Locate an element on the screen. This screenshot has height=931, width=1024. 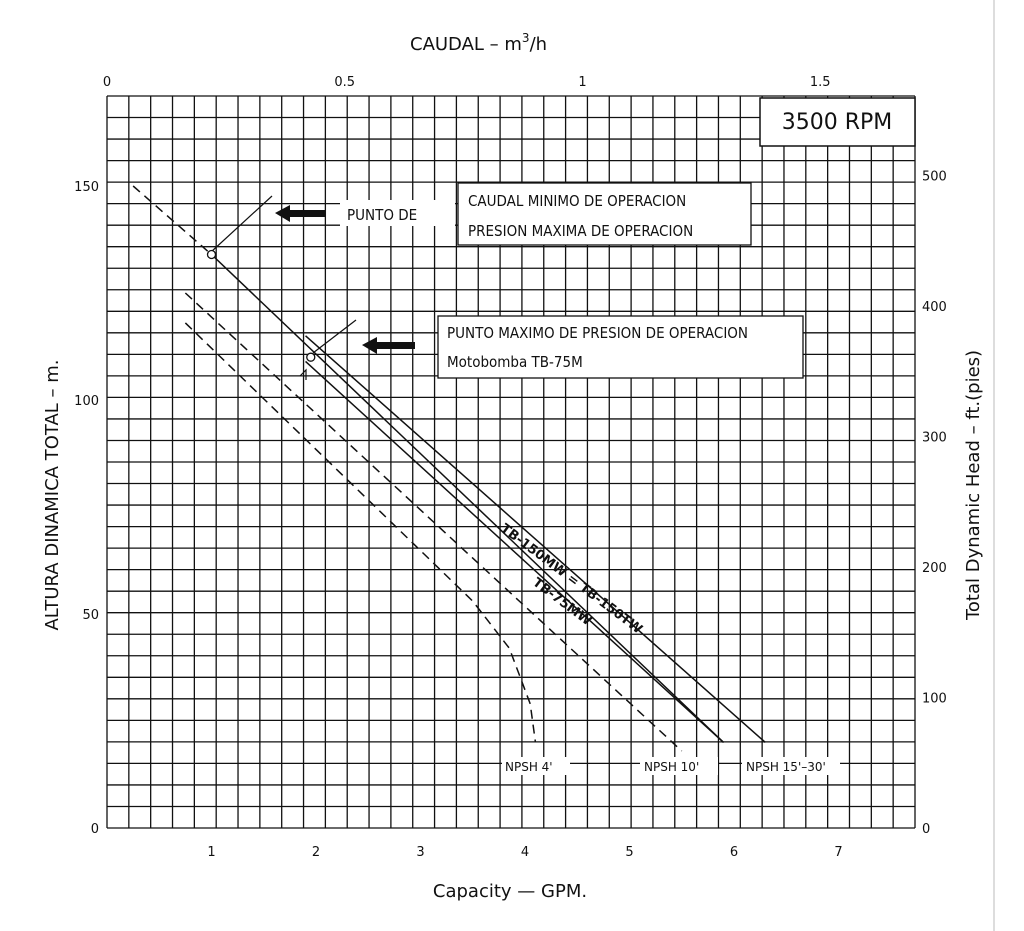
right-tick-label: 500 is located at coordinates (934, 177).